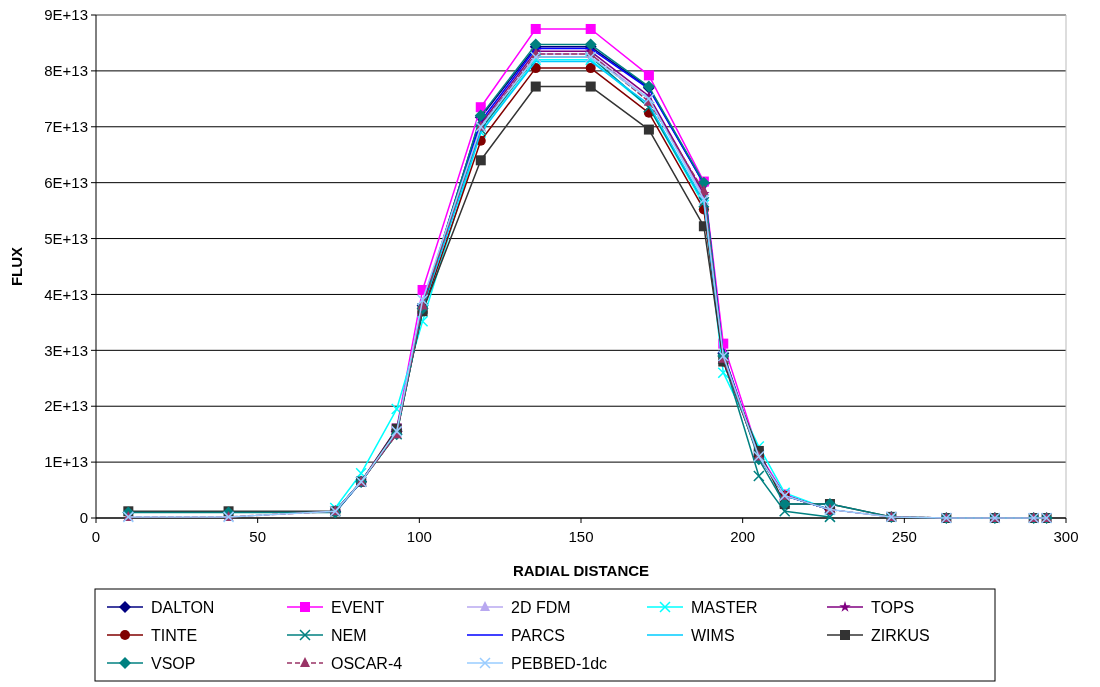  What do you see at coordinates (1066, 536) in the screenshot?
I see `x-tick-label: 300` at bounding box center [1066, 536].